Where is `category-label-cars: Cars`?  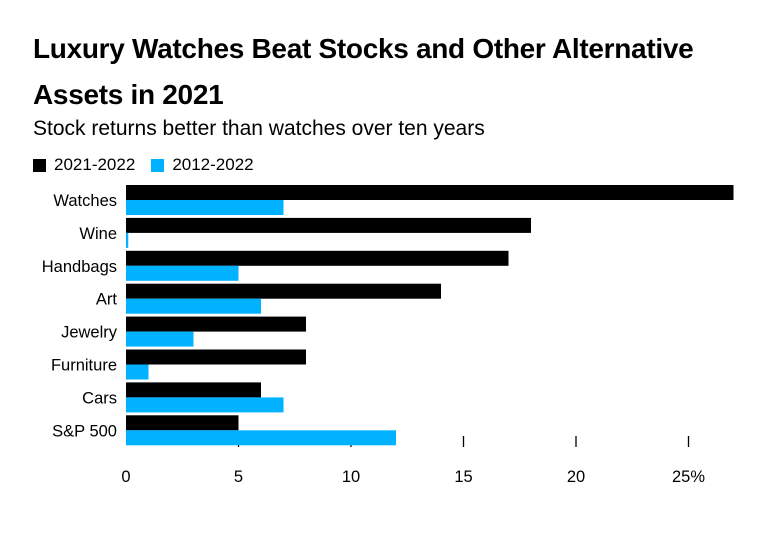 category-label-cars: Cars is located at coordinates (99, 398).